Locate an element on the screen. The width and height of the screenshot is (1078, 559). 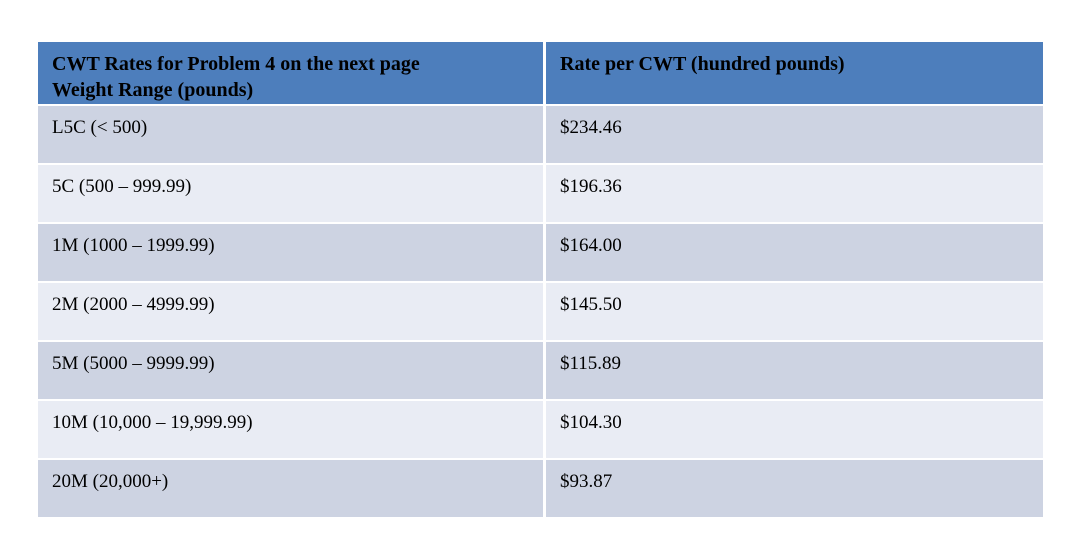
rate-value: $196.36 is located at coordinates (591, 186).